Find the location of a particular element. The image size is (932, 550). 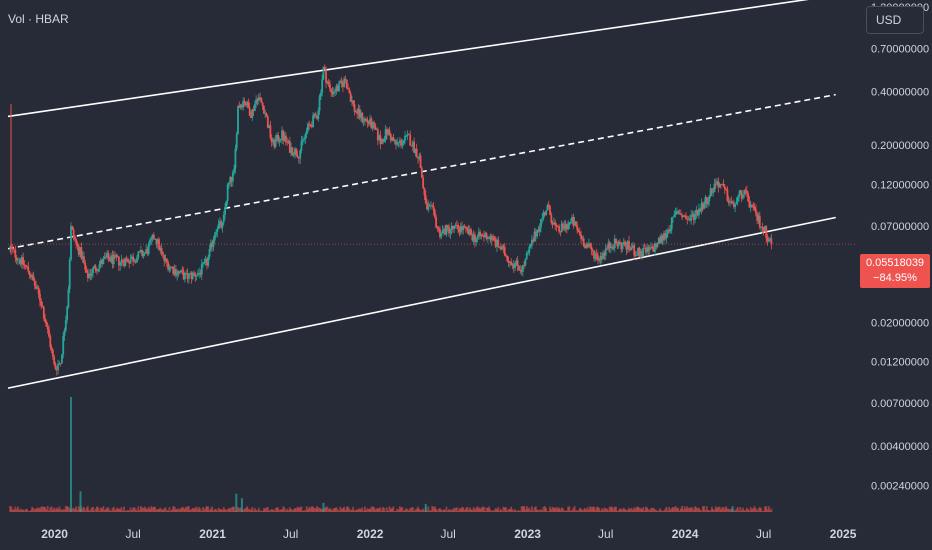

currency-button: USD is located at coordinates (895, 20).